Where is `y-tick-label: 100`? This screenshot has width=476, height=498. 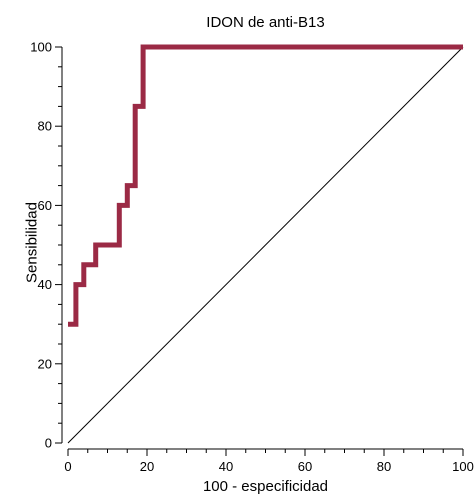
y-tick-label: 100 is located at coordinates (41, 47).